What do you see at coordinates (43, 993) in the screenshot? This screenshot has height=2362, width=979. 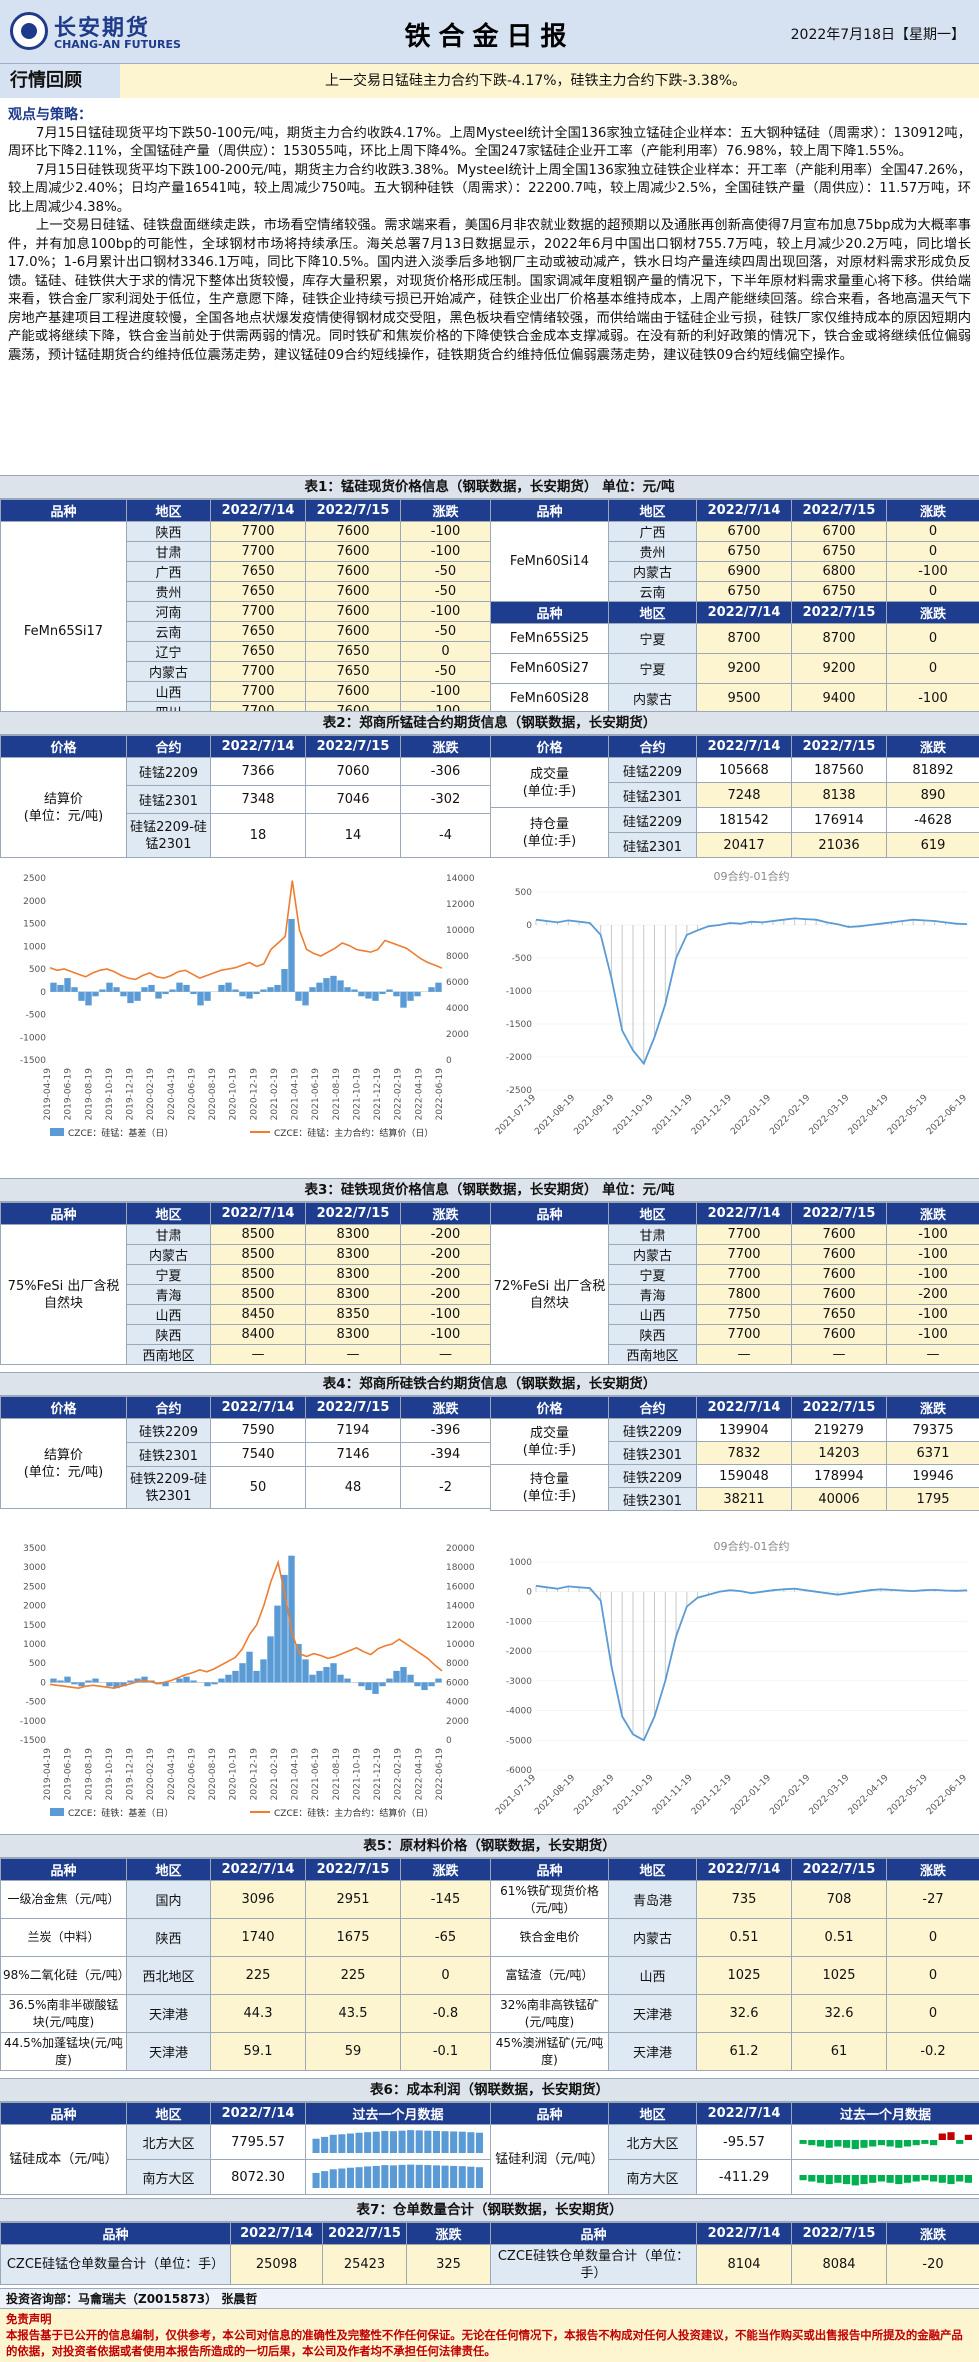 I see `y-tick-left: 0` at bounding box center [43, 993].